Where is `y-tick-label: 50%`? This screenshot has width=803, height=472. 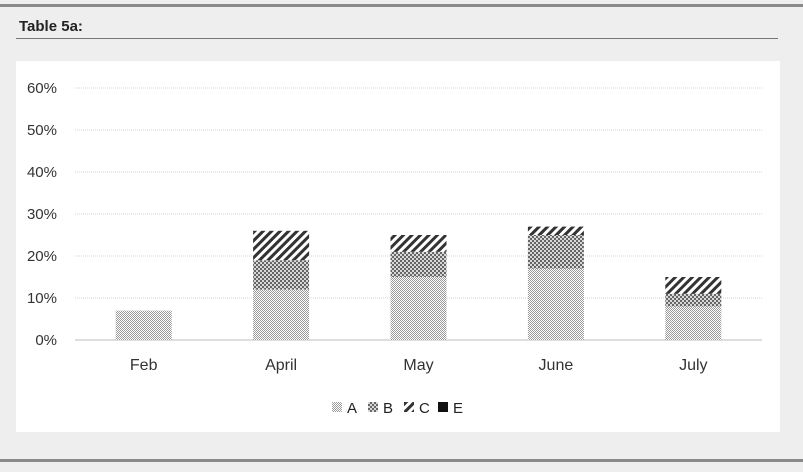
y-tick-label: 50% is located at coordinates (42, 130).